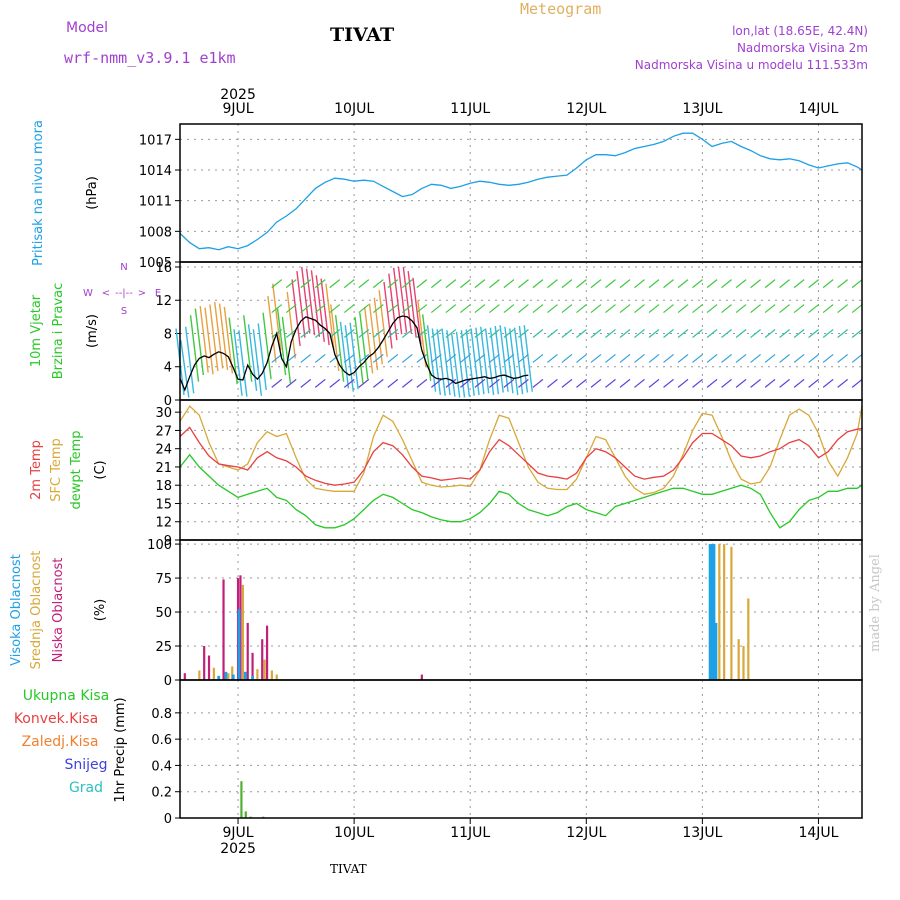  Describe the element at coordinates (561, 9) in the screenshot. I see `meteogram-title: Meteogram` at that location.